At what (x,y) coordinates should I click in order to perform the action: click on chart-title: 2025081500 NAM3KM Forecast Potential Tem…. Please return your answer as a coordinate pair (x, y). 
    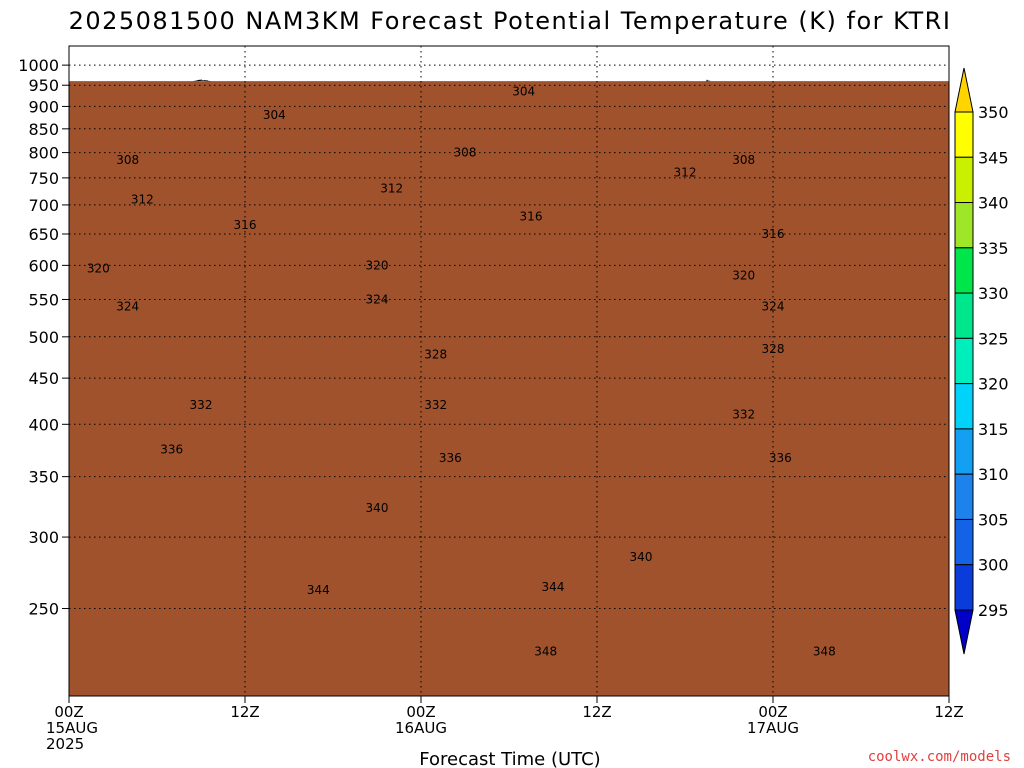
    Looking at the image, I should click on (510, 21).